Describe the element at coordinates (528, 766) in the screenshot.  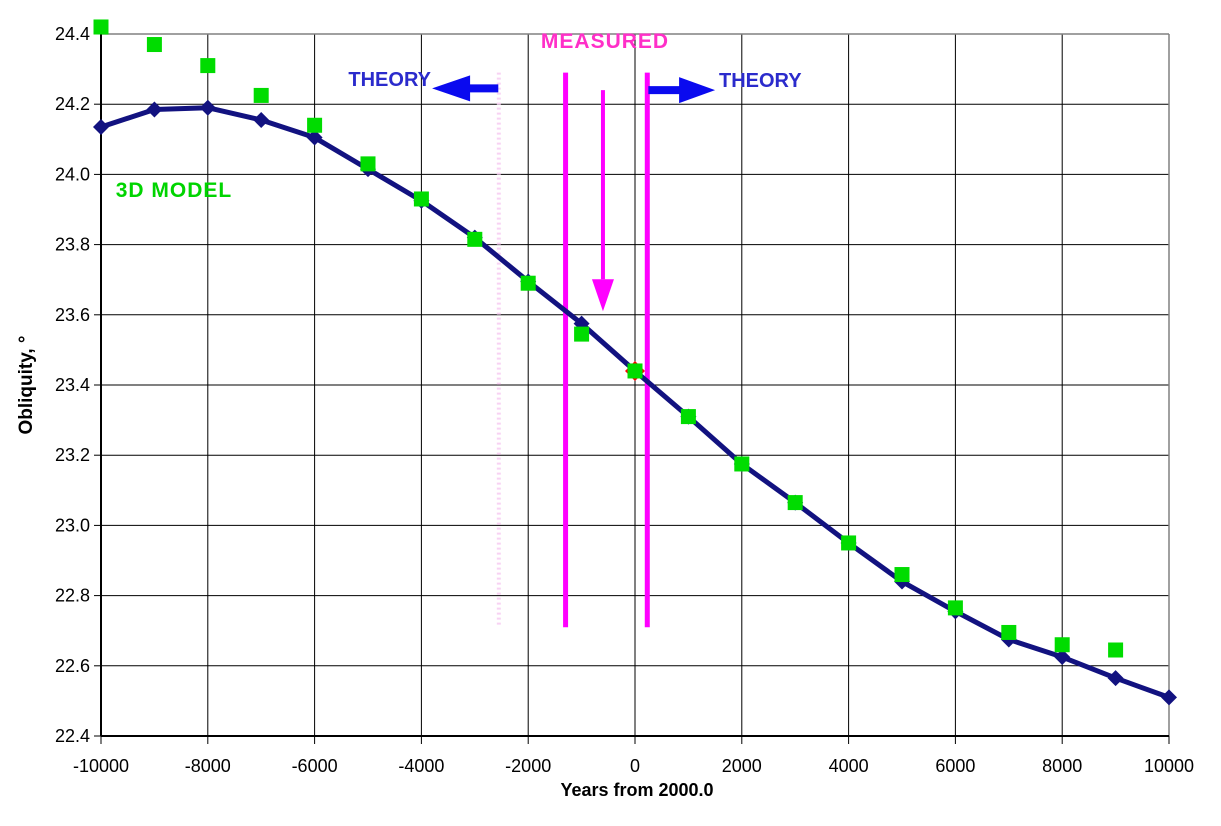
I see `x-tick-label: -2000` at that location.